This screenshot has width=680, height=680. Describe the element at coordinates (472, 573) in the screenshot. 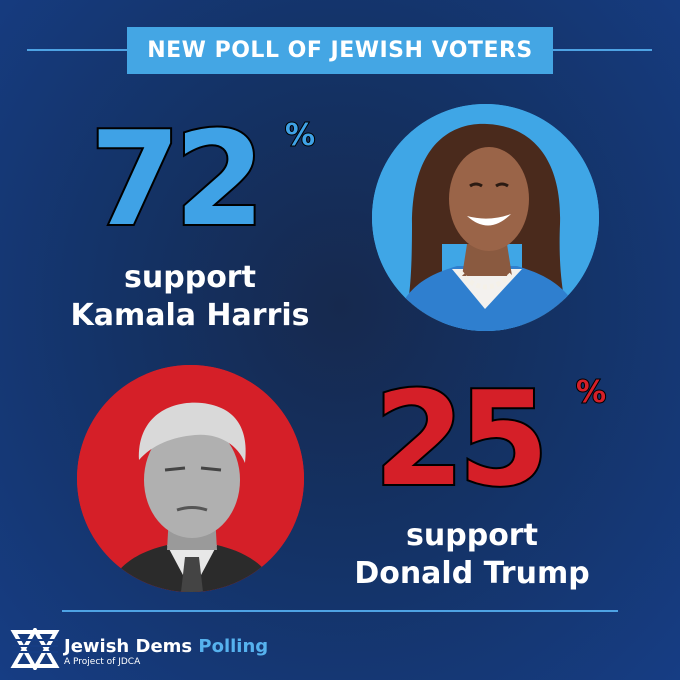

I see `trump-caption-line2: Donald Trump` at that location.